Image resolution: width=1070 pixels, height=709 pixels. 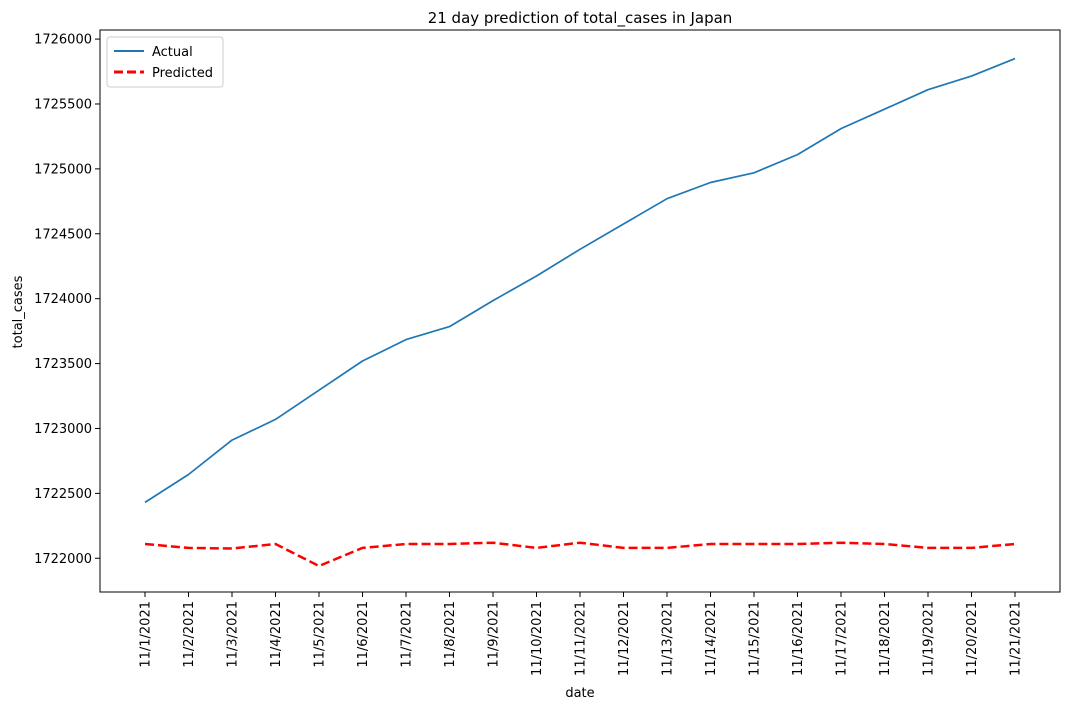 I want to click on x-tick-label: 11/10/2021, so click(x=537, y=638).